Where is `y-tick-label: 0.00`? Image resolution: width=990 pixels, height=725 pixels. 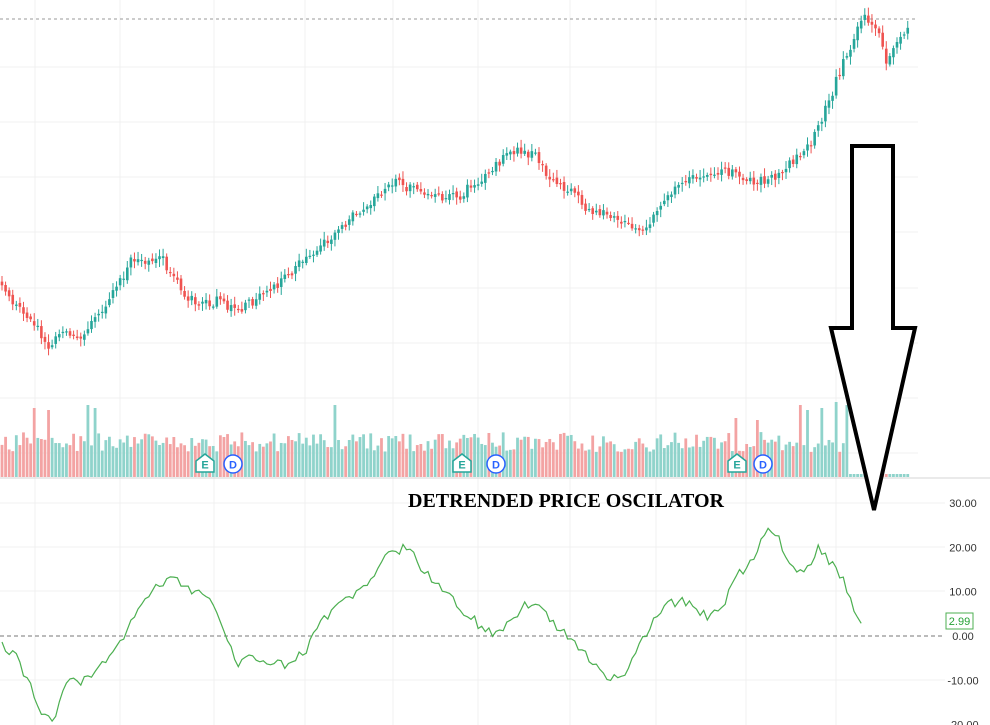
y-tick-label: 0.00 is located at coordinates (962, 637).